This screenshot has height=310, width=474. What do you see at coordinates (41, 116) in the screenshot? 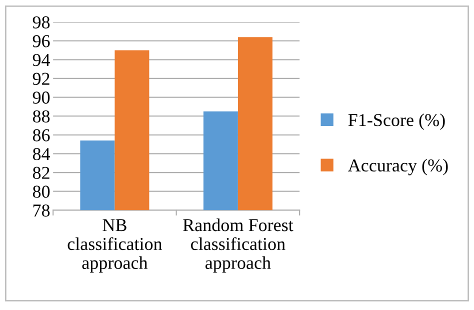
I see `y-tick-label: 88` at bounding box center [41, 116].